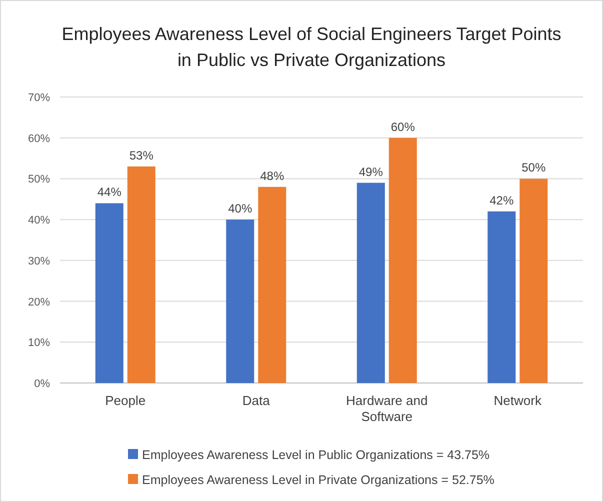 This screenshot has height=502, width=603. What do you see at coordinates (39, 261) in the screenshot?
I see `y-tick-label: 30%` at bounding box center [39, 261].